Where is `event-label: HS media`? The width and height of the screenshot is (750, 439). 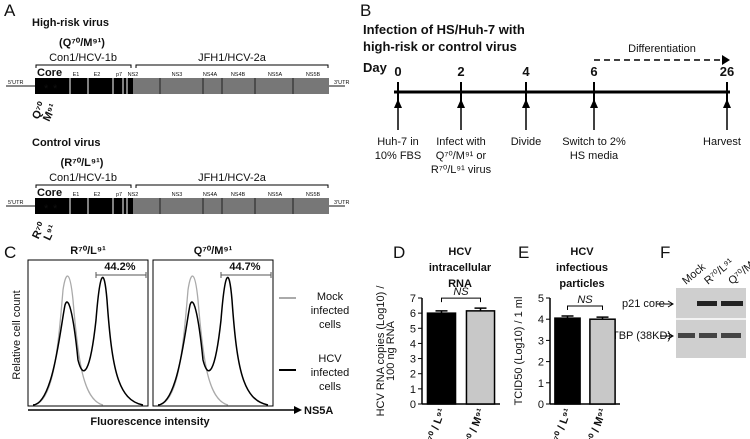 event-label: HS media is located at coordinates (594, 156).